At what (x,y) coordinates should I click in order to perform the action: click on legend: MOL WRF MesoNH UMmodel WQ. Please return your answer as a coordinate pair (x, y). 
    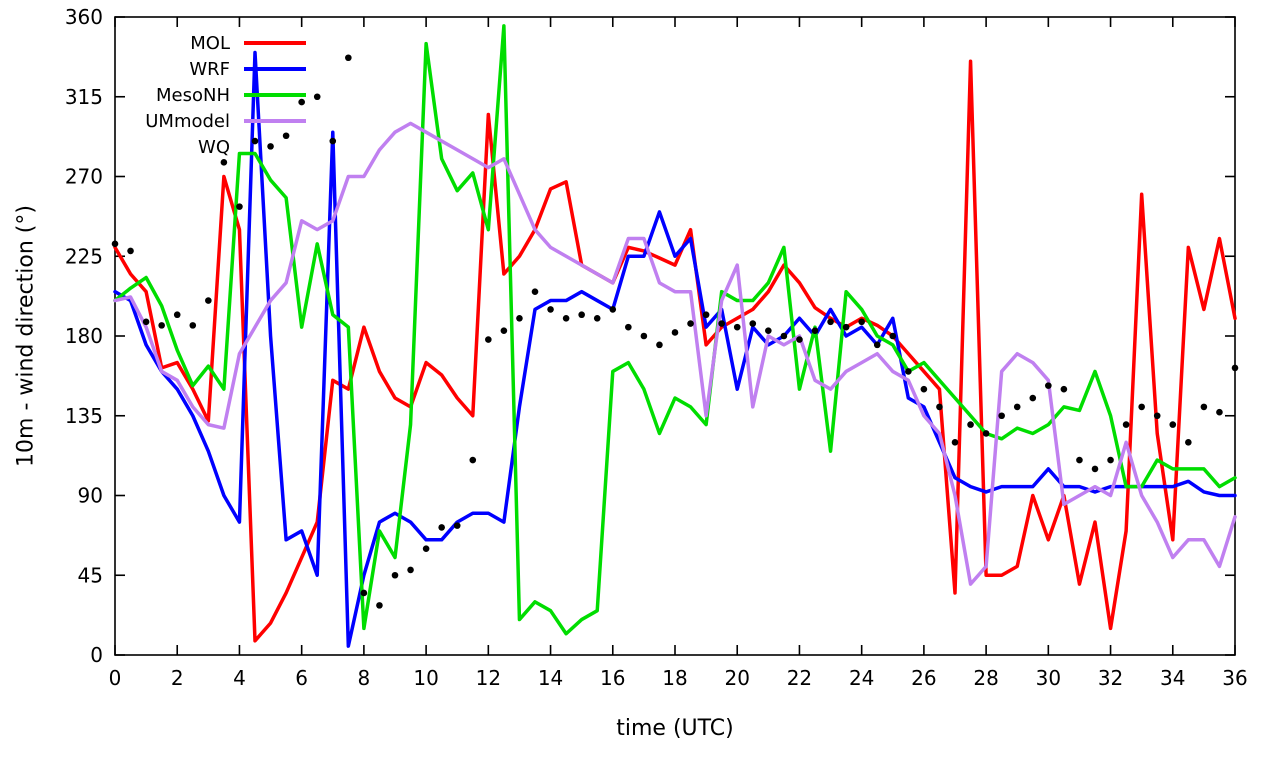
    Looking at the image, I should click on (203, 95).